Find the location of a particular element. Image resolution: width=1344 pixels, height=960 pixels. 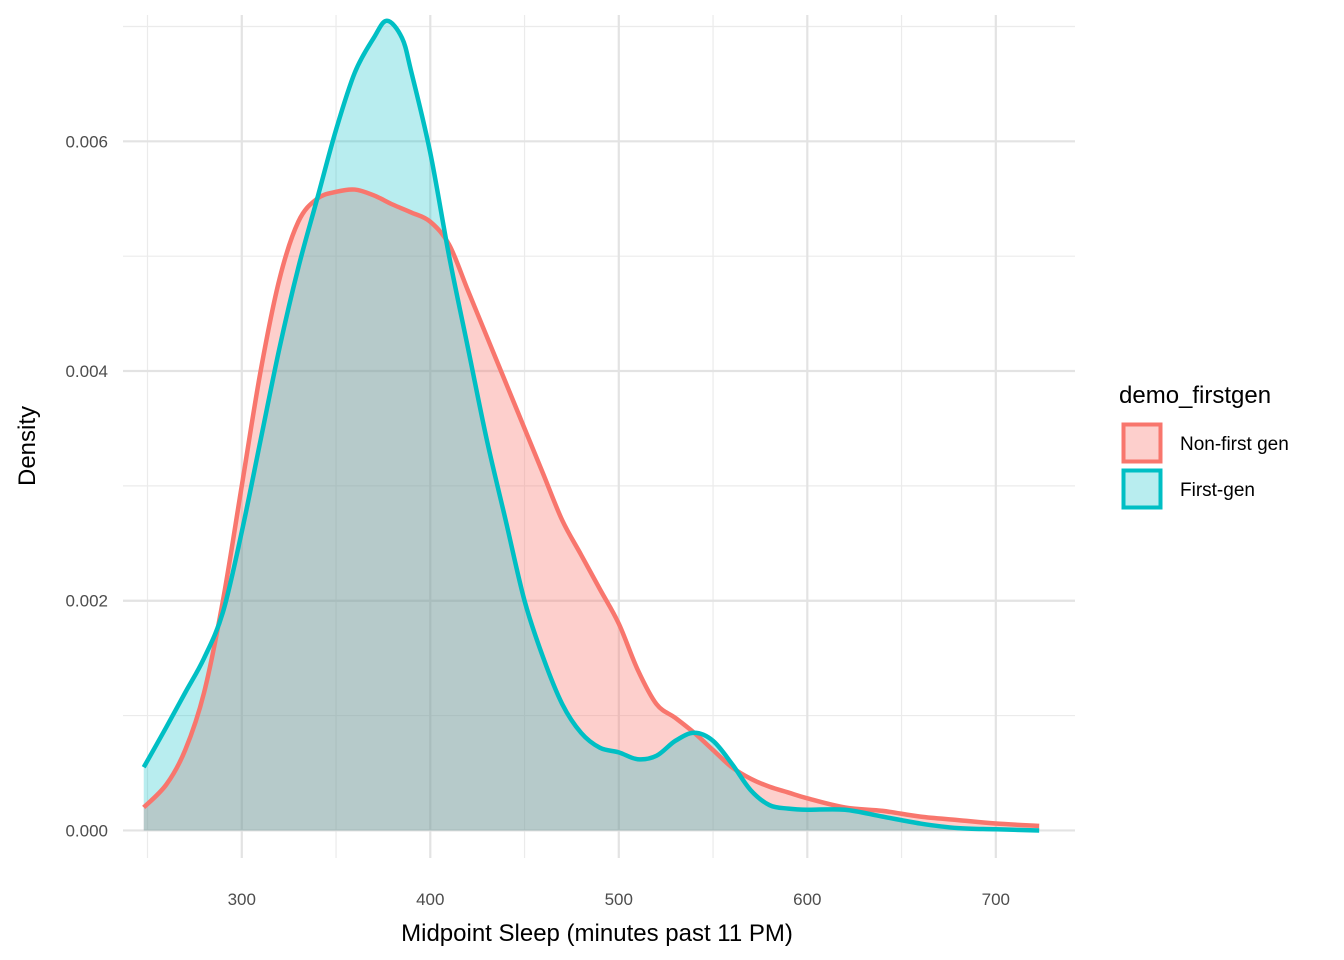

y-tick-label: 0.000 is located at coordinates (86, 830).